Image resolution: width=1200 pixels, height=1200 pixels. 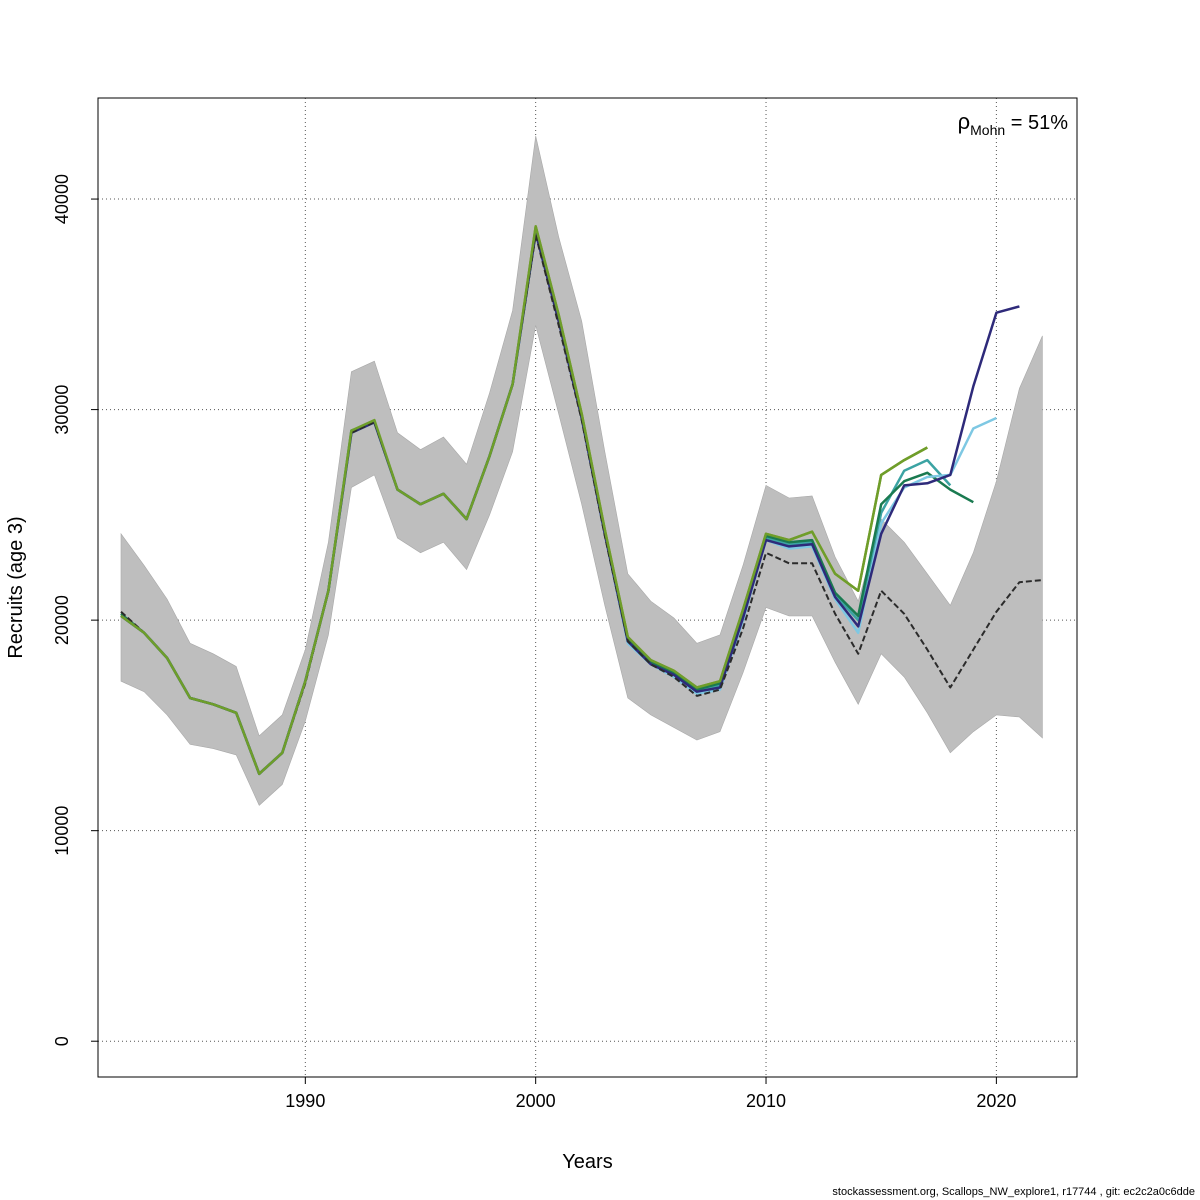 What do you see at coordinates (987, 130) in the screenshot?
I see `rho-subscript: Mohn` at bounding box center [987, 130].